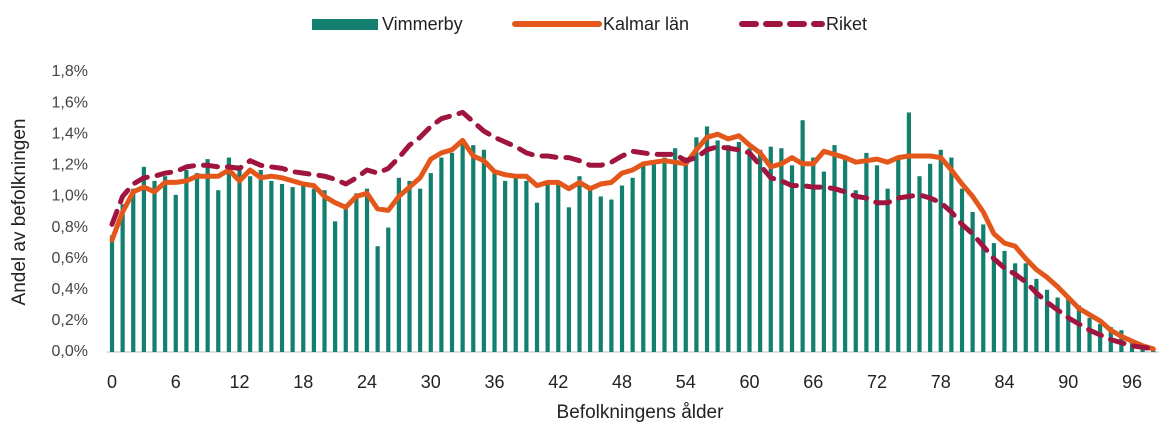 The height and width of the screenshot is (428, 1165). Describe the element at coordinates (941, 382) in the screenshot. I see `x-tick-label: 78` at that location.